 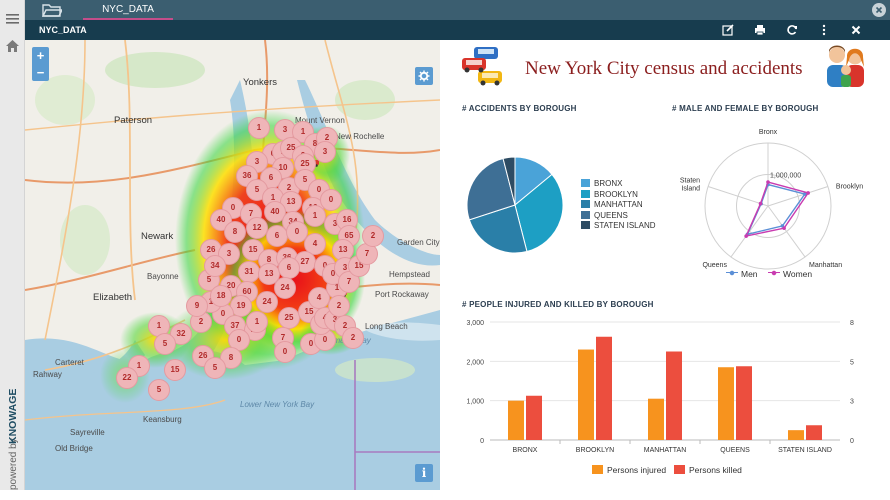 What do you see at coordinates (40, 55) in the screenshot?
I see `zoom-in-button: +` at bounding box center [40, 55].